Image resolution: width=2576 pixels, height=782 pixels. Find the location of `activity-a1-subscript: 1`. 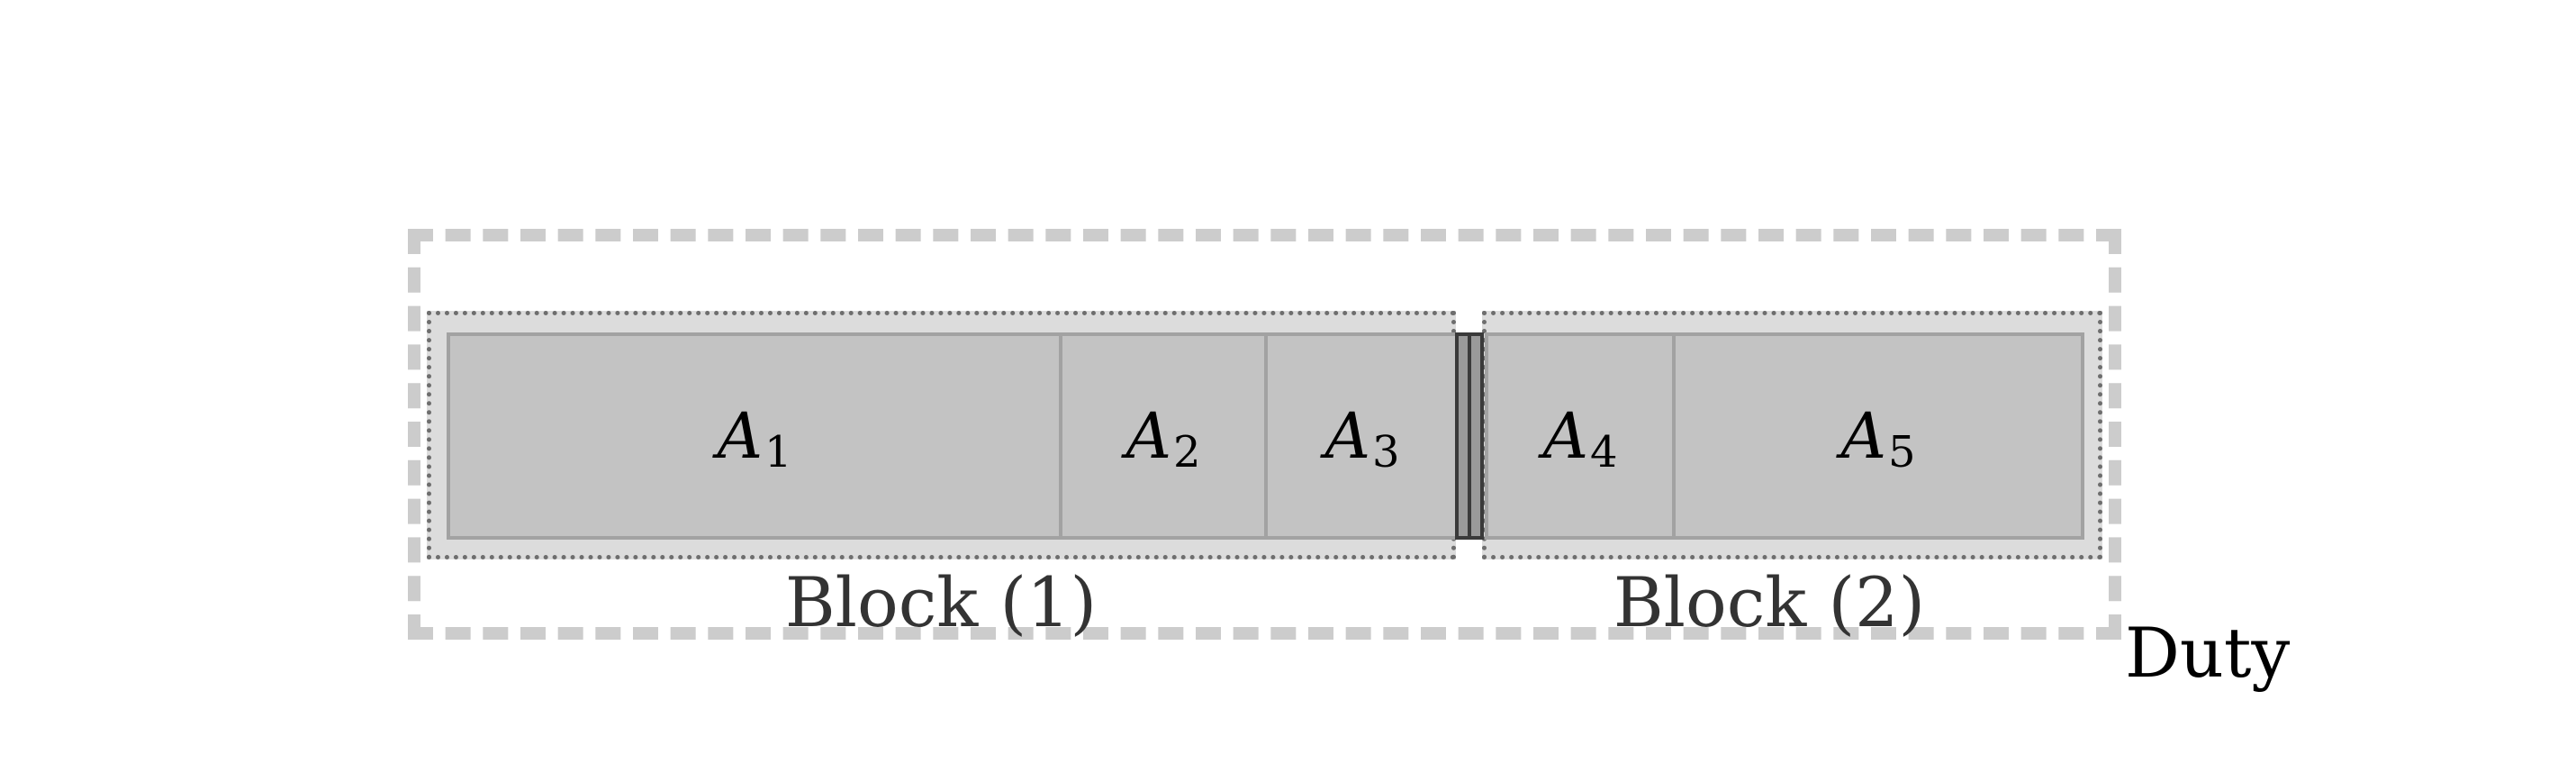

activity-a1-subscript: 1 is located at coordinates (778, 452).